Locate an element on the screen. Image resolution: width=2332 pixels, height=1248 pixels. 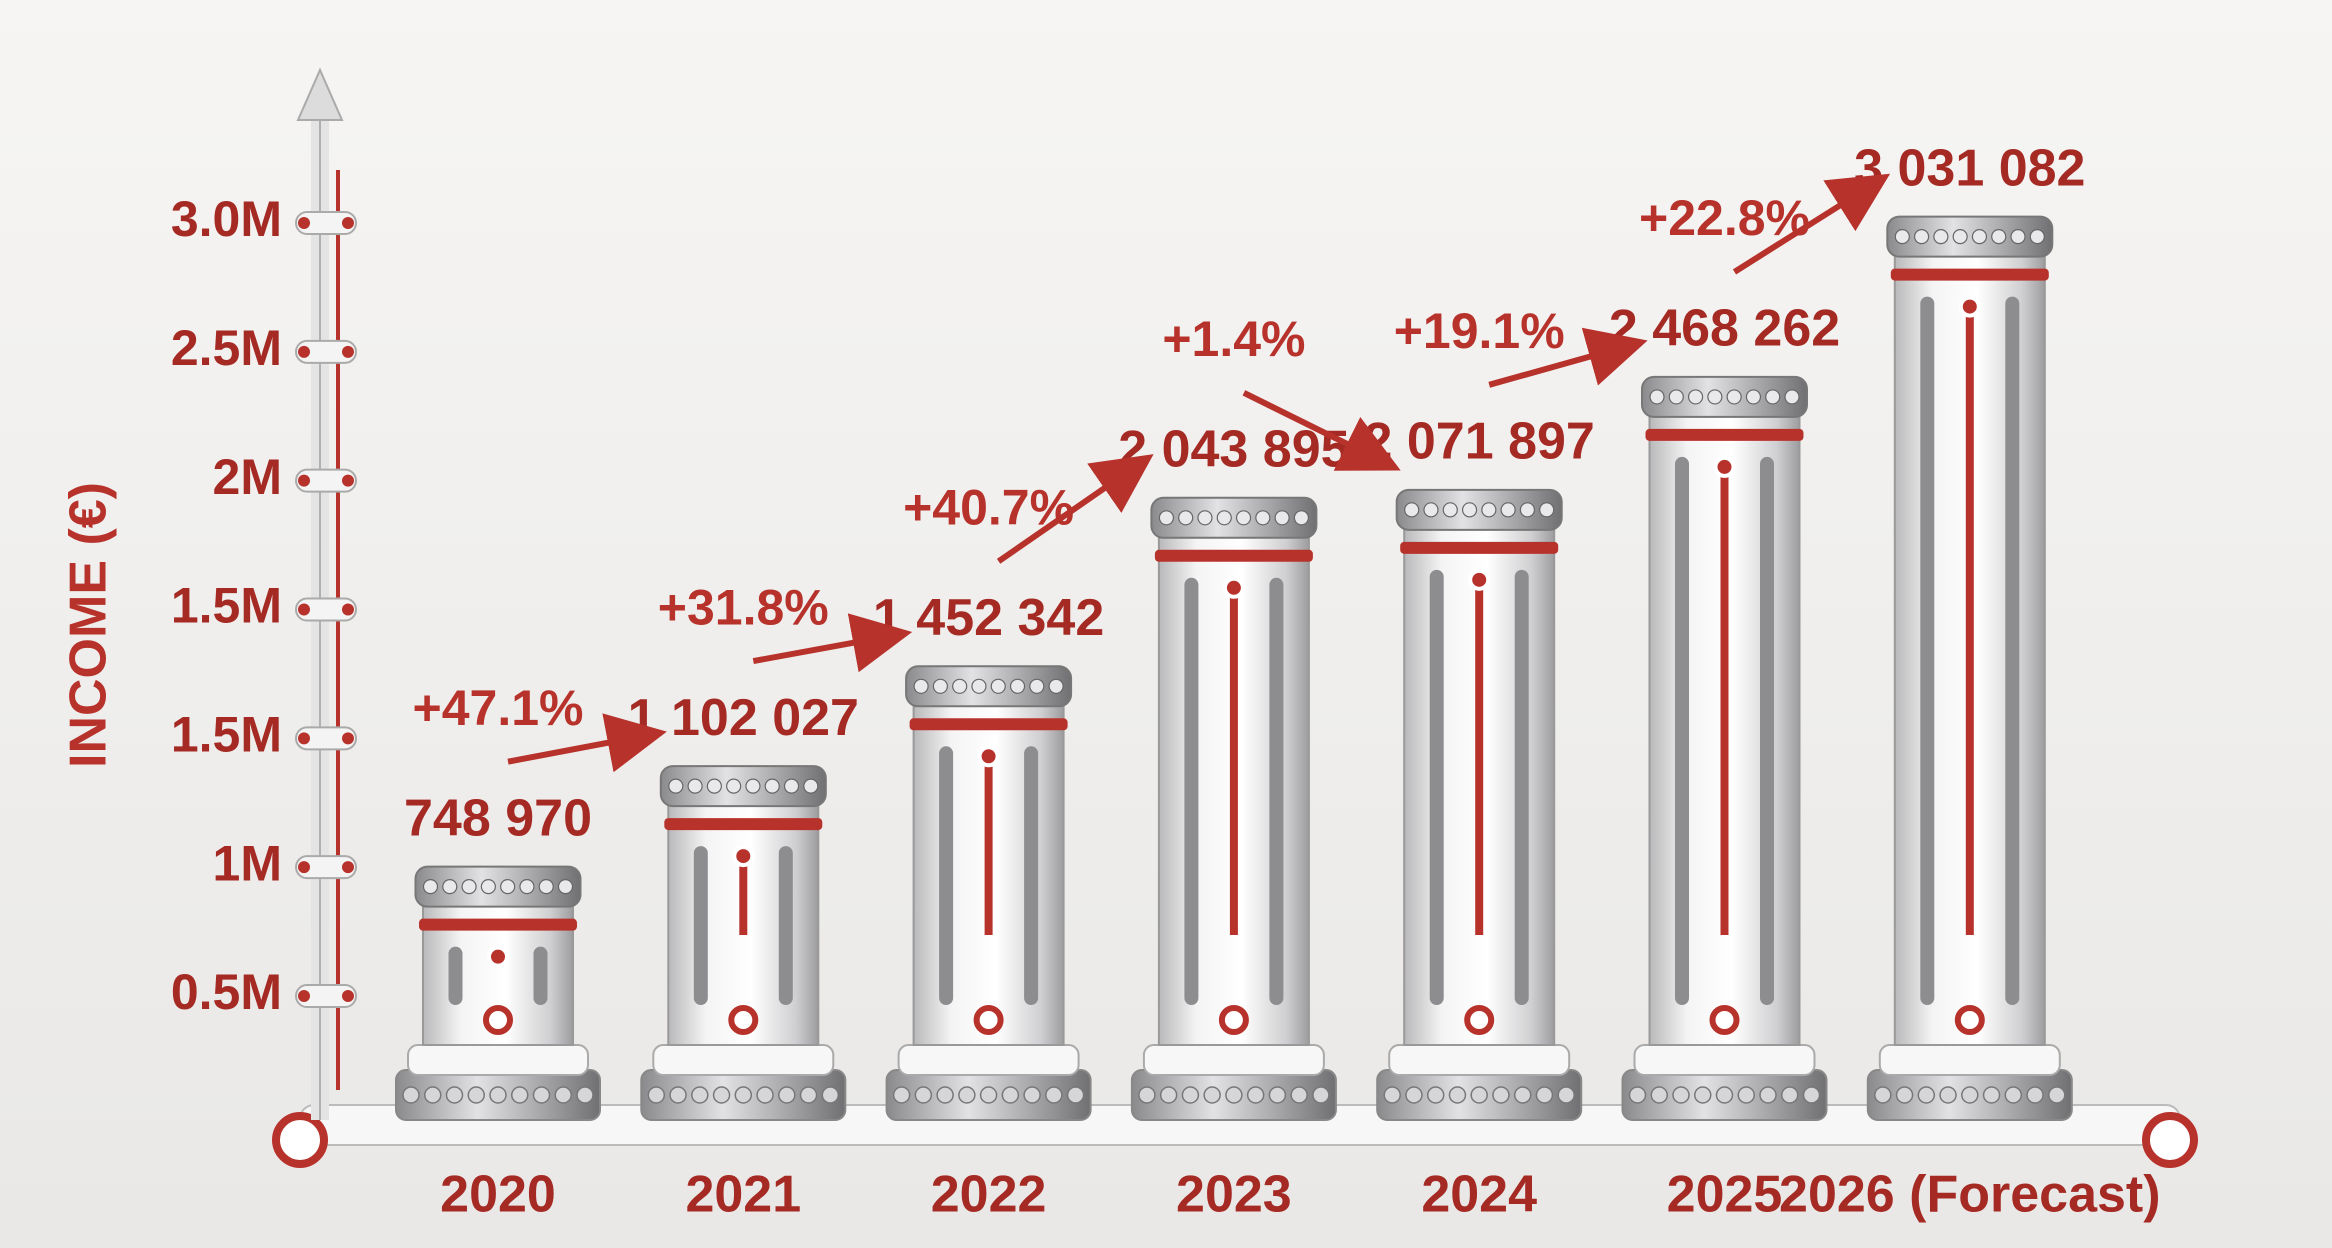
growth-label: +22.8% is located at coordinates (1724, 218).